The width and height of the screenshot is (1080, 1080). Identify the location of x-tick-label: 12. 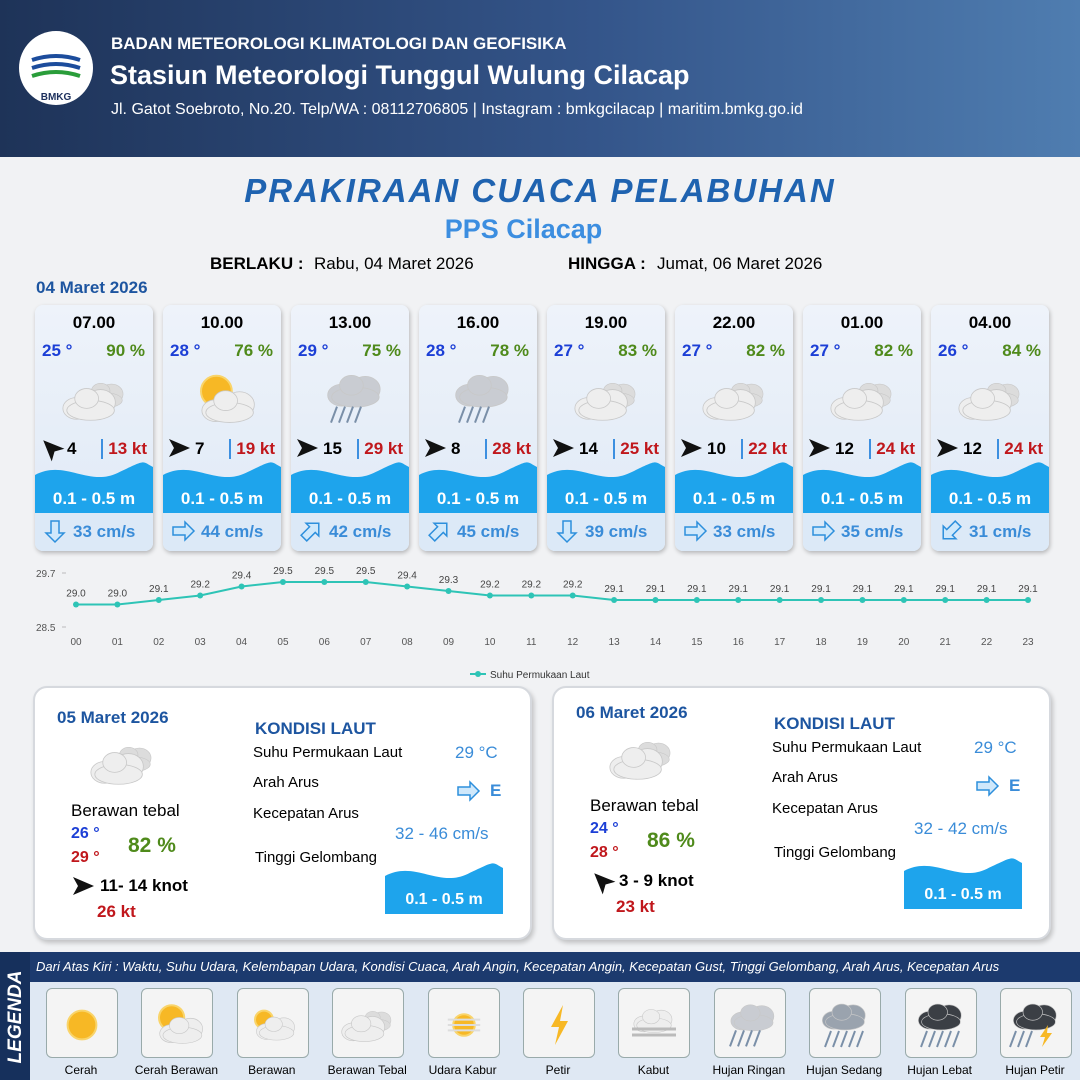
(573, 642).